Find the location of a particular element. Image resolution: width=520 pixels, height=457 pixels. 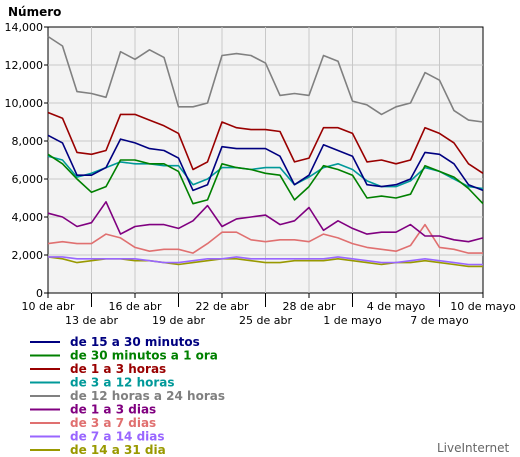

x-tick-label: 10 de abr is located at coordinates (48, 306).